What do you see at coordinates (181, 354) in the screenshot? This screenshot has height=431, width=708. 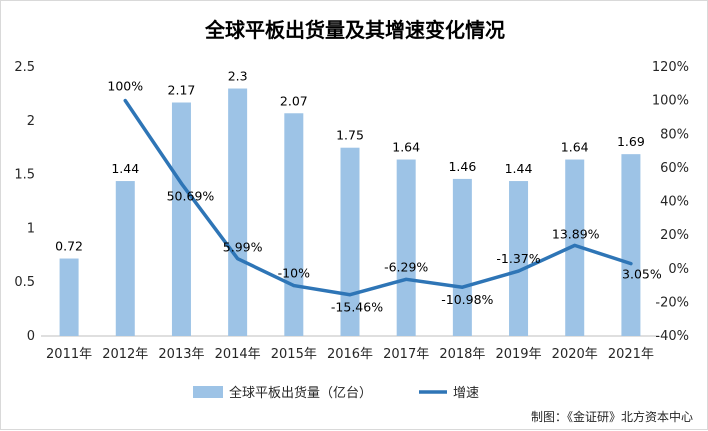 I see `x-tick: 2013年` at bounding box center [181, 354].